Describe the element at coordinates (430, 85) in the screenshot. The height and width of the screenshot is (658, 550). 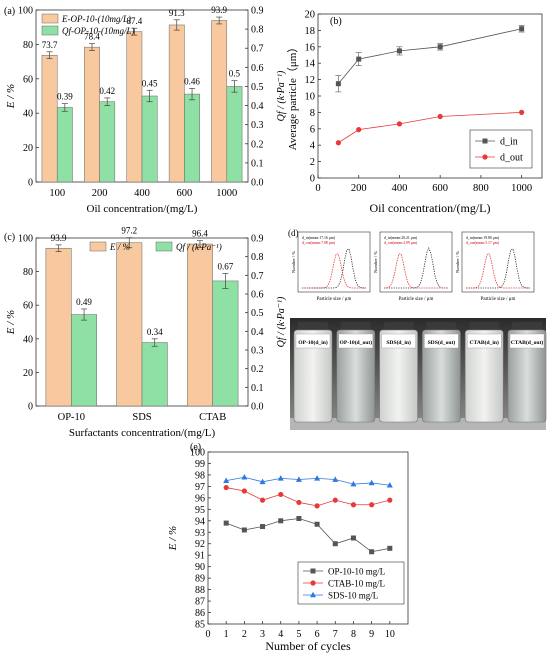
I see `panel-b-series` at that location.